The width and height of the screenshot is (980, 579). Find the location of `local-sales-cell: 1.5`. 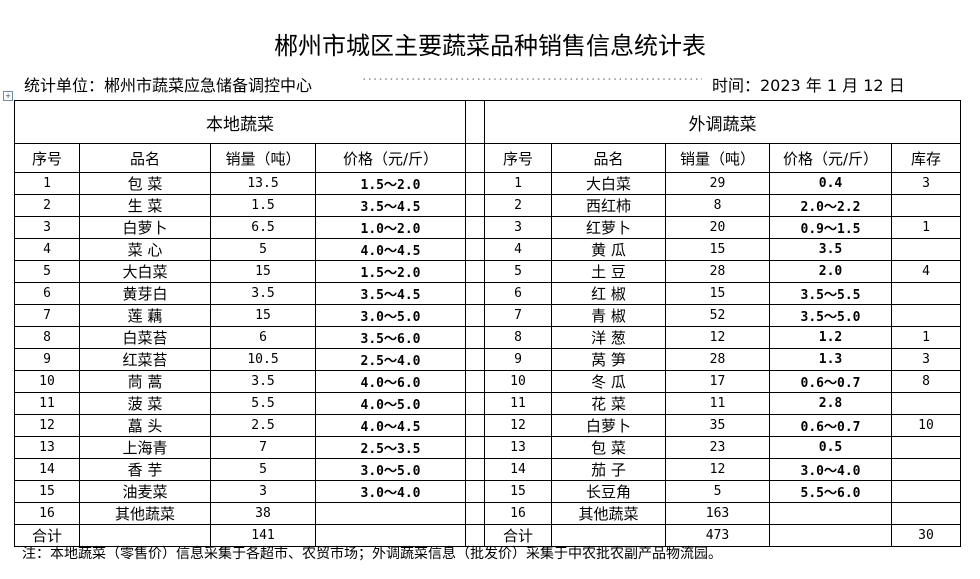

local-sales-cell: 1.5 is located at coordinates (263, 205).